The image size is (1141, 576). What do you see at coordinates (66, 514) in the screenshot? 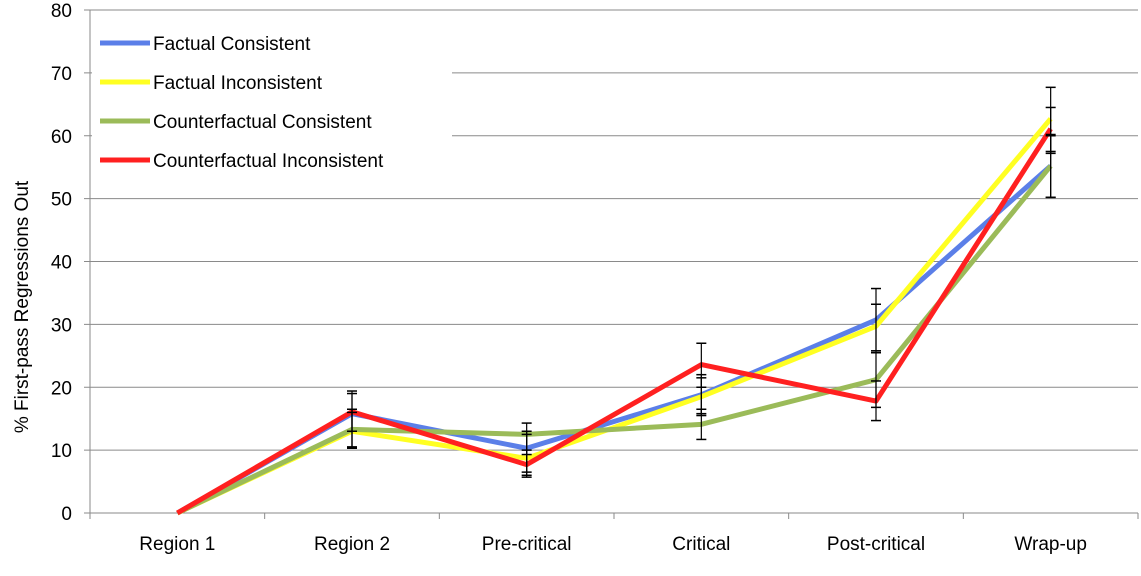
I see `y-tick-label: 0` at bounding box center [66, 514].